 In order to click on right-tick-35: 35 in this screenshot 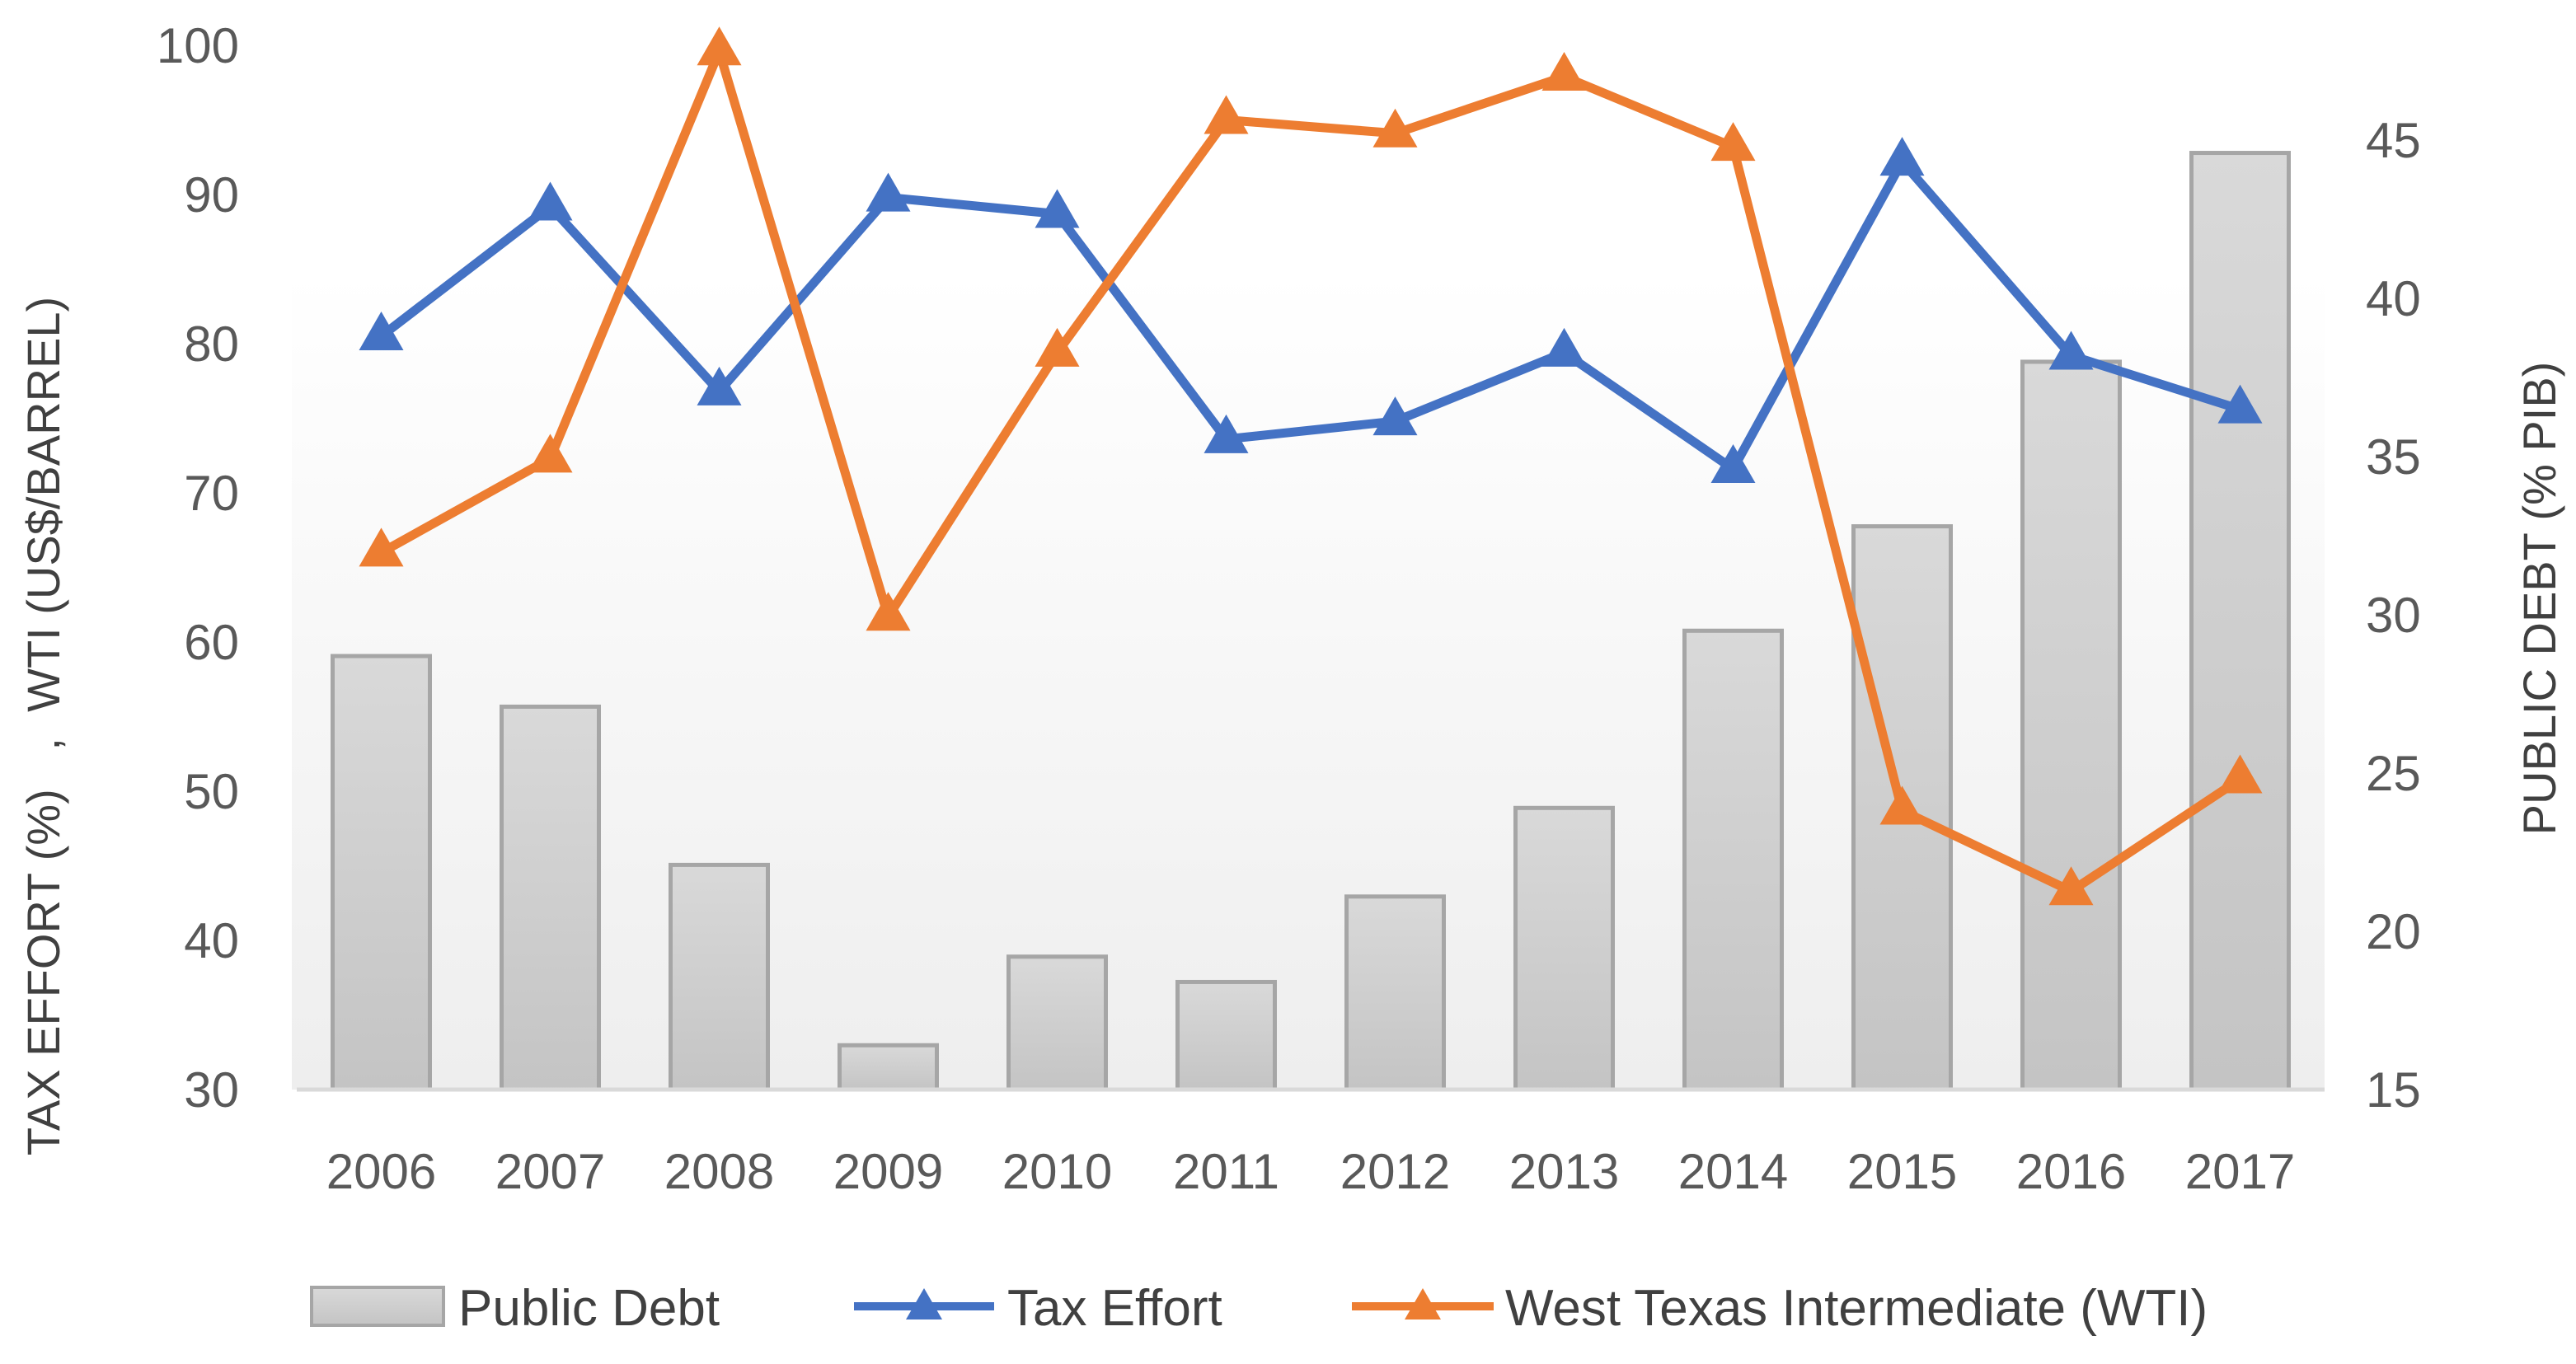, I will do `click(2393, 457)`.